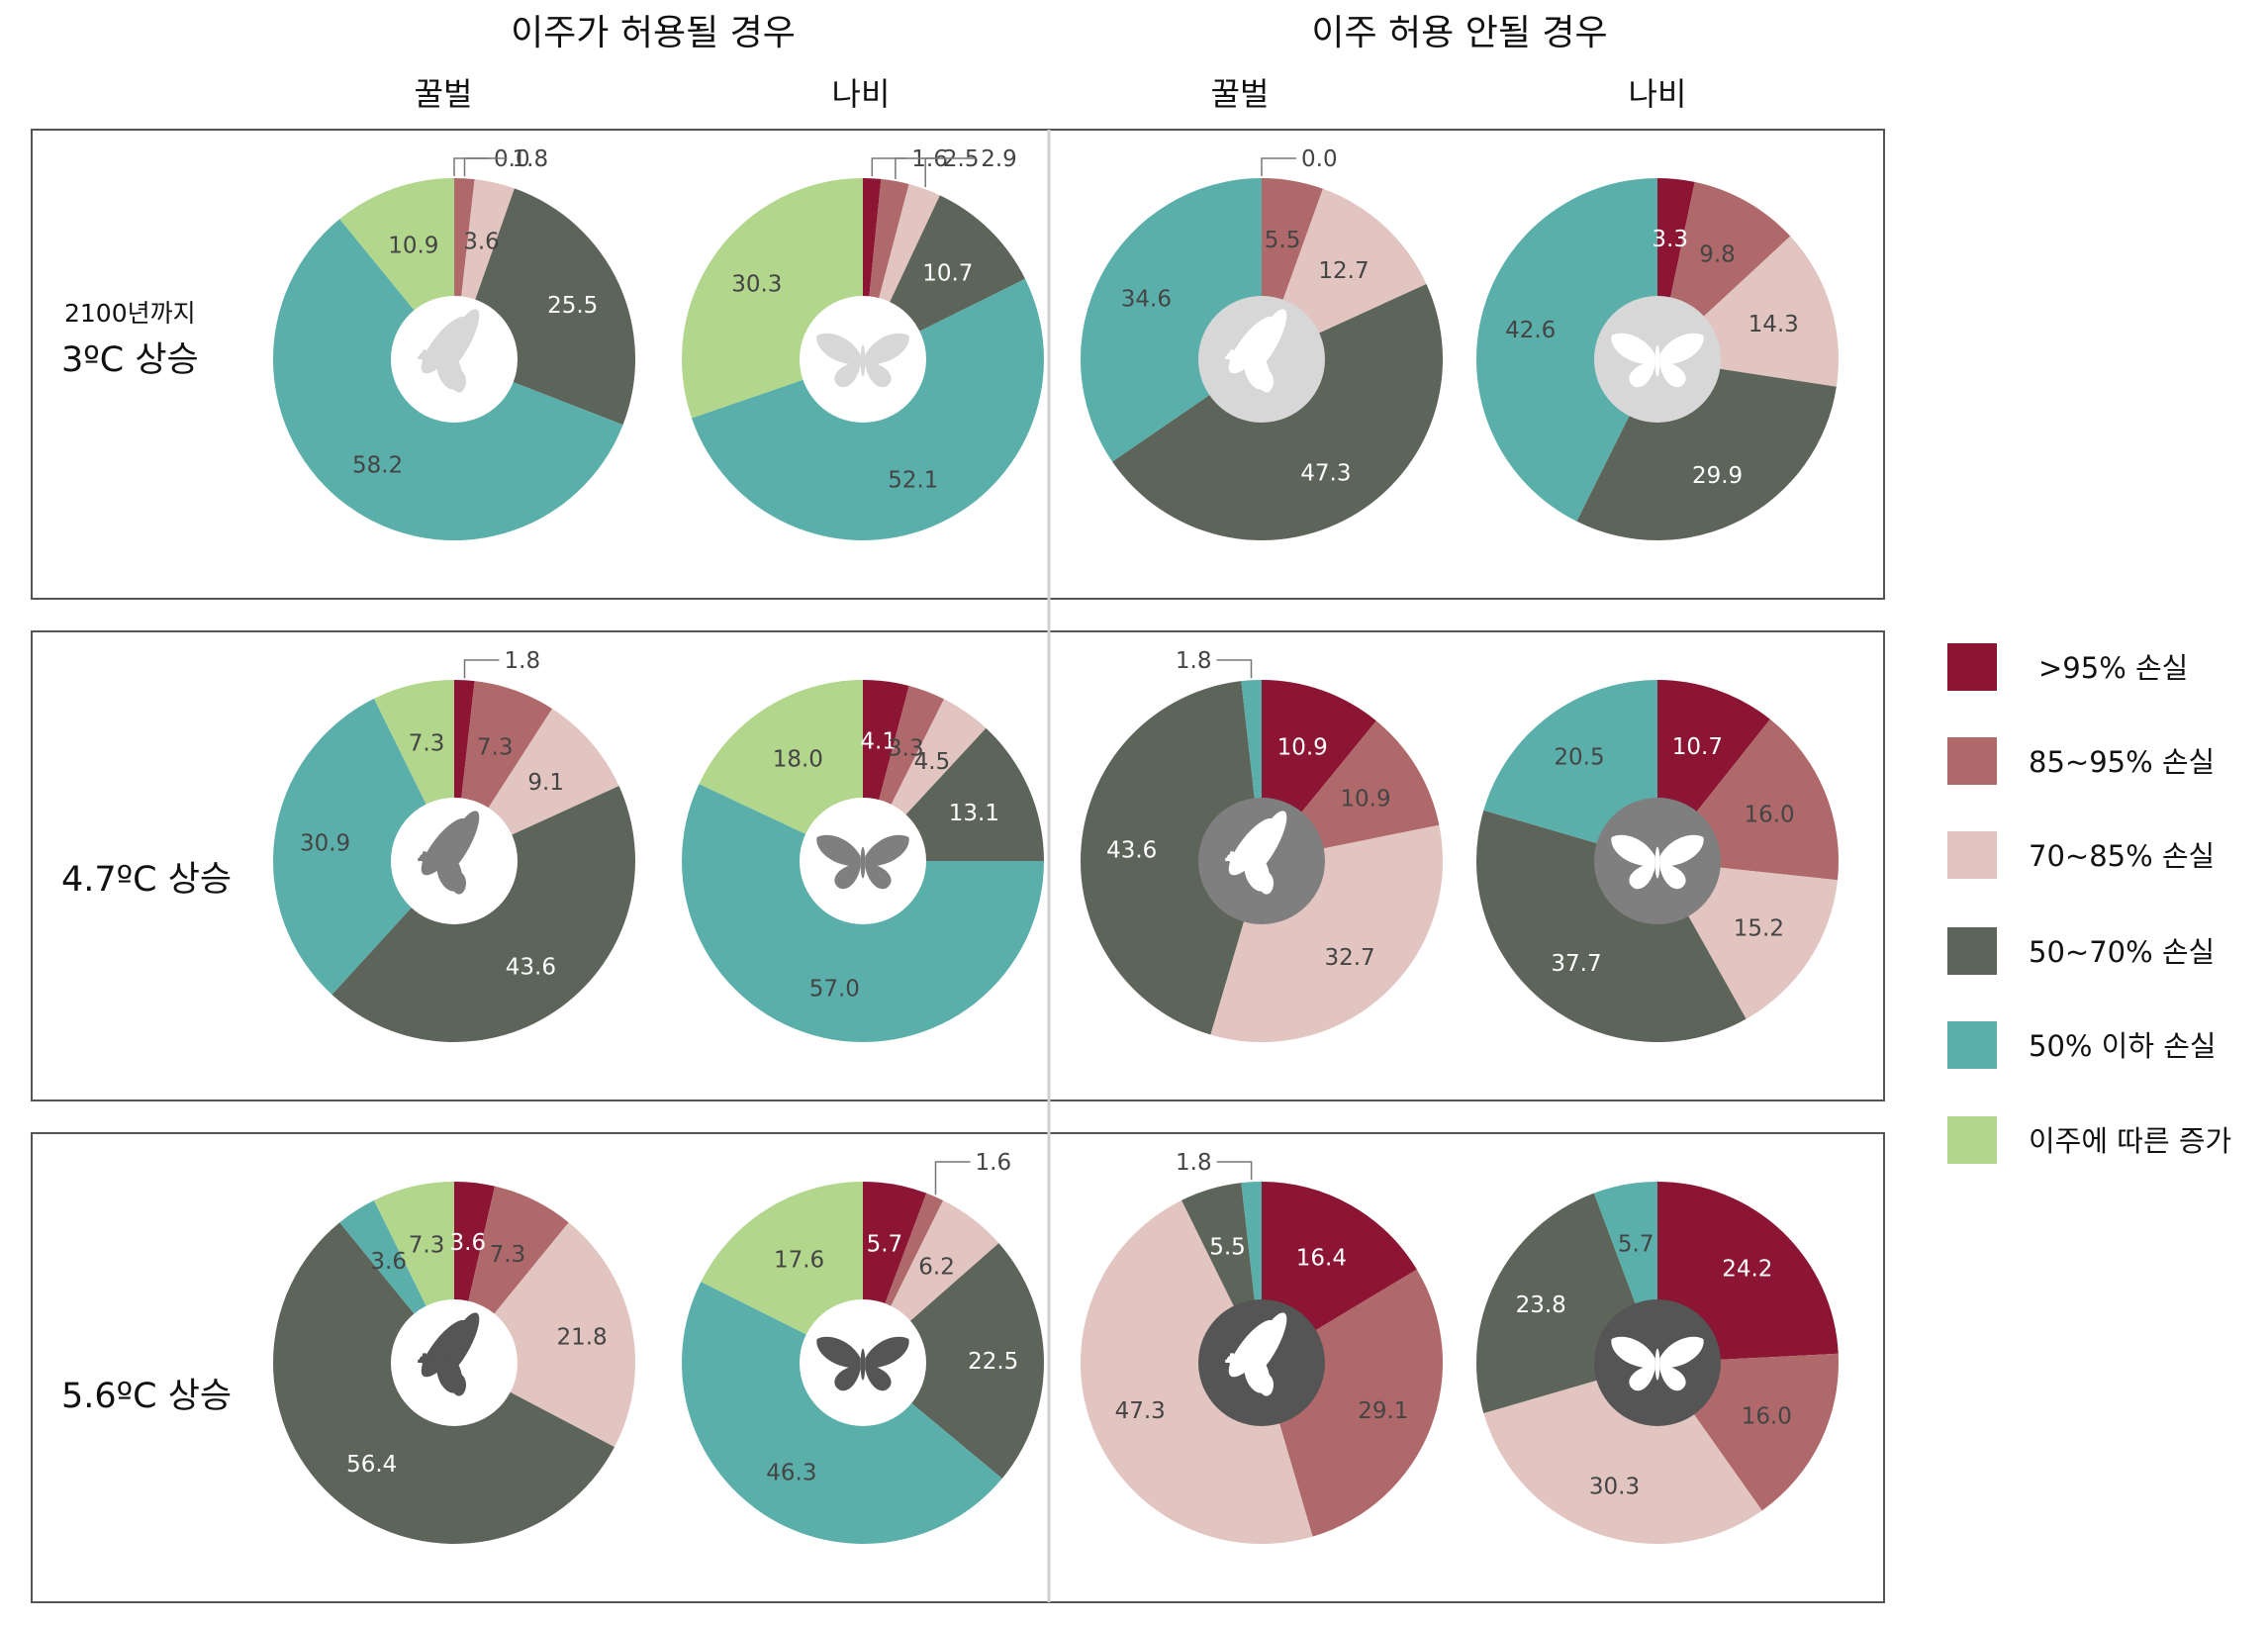  I want to click on data-label-lt50: 30.9, so click(325, 843).